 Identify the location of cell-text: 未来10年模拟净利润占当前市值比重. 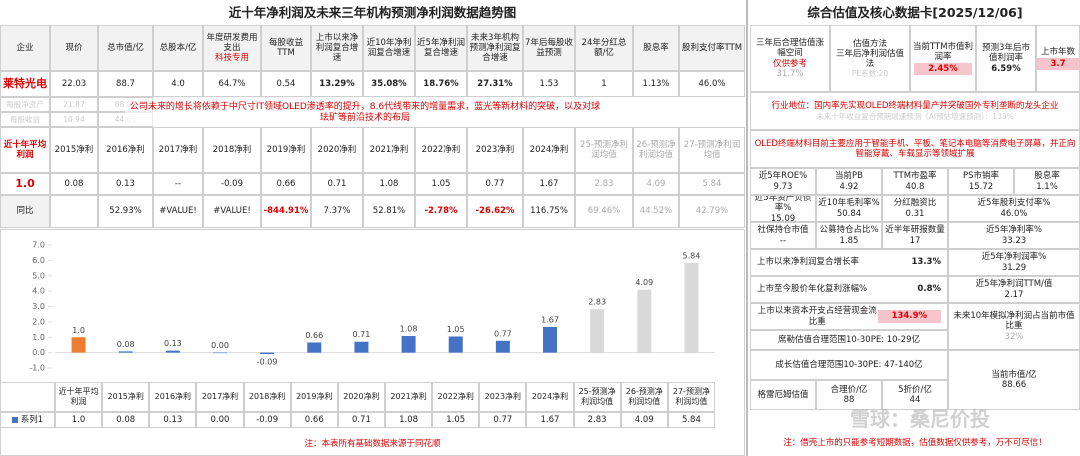
(1014, 321).